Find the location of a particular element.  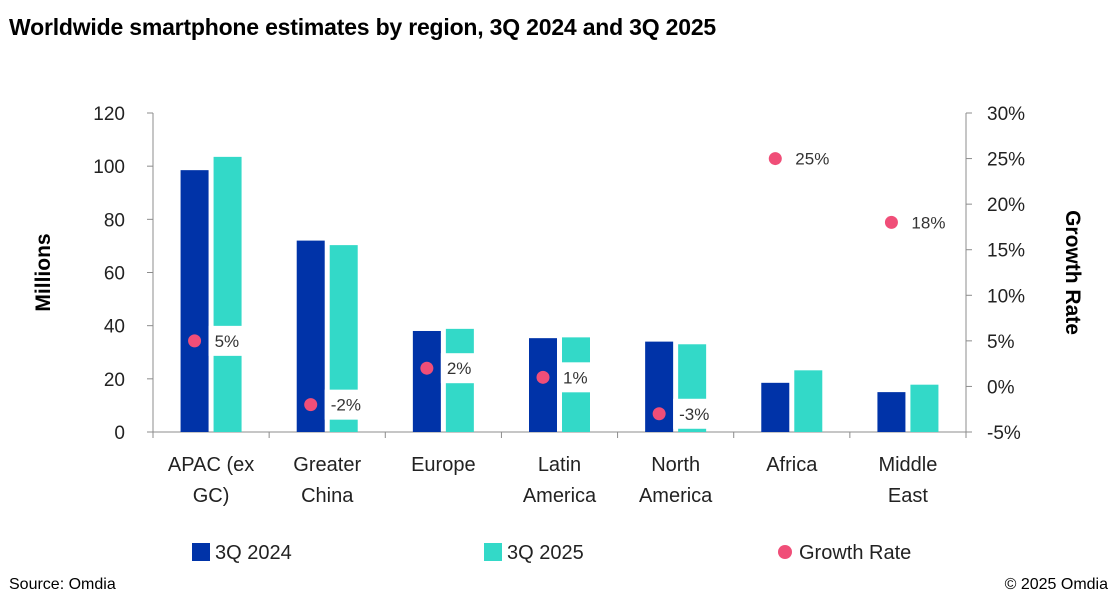

right-axis-tick-label: 20% is located at coordinates (1006, 205).